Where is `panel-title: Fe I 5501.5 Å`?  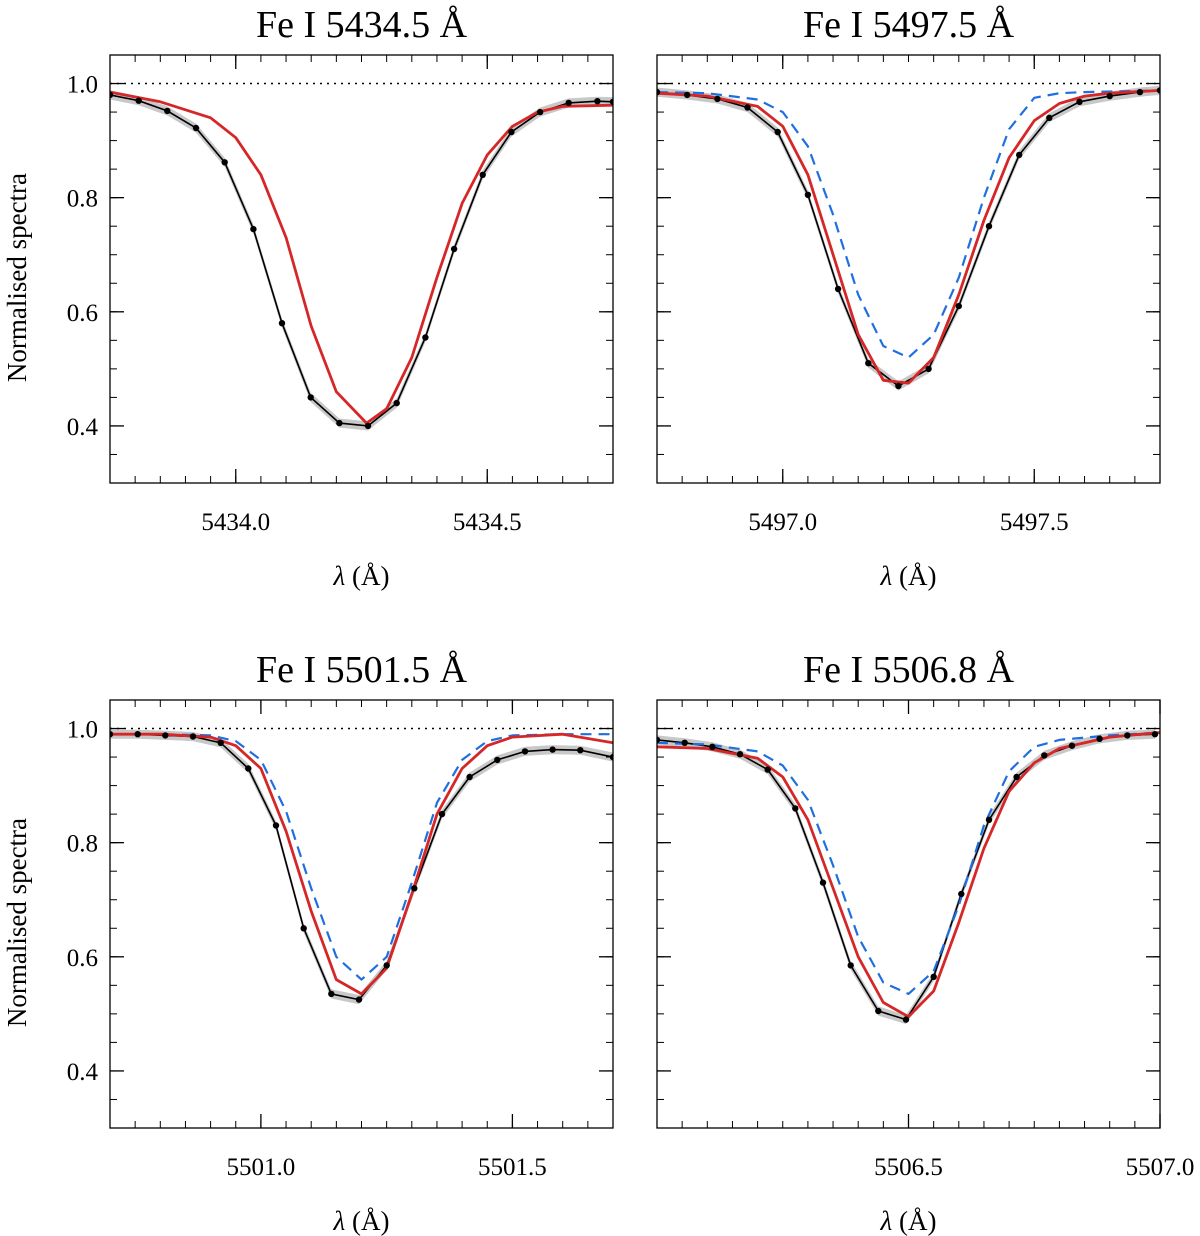 panel-title: Fe I 5501.5 Å is located at coordinates (362, 670).